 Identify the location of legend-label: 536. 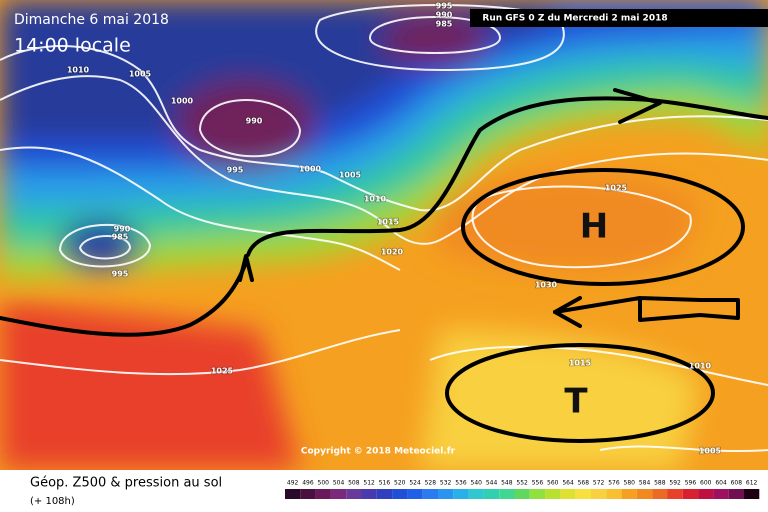
(461, 483).